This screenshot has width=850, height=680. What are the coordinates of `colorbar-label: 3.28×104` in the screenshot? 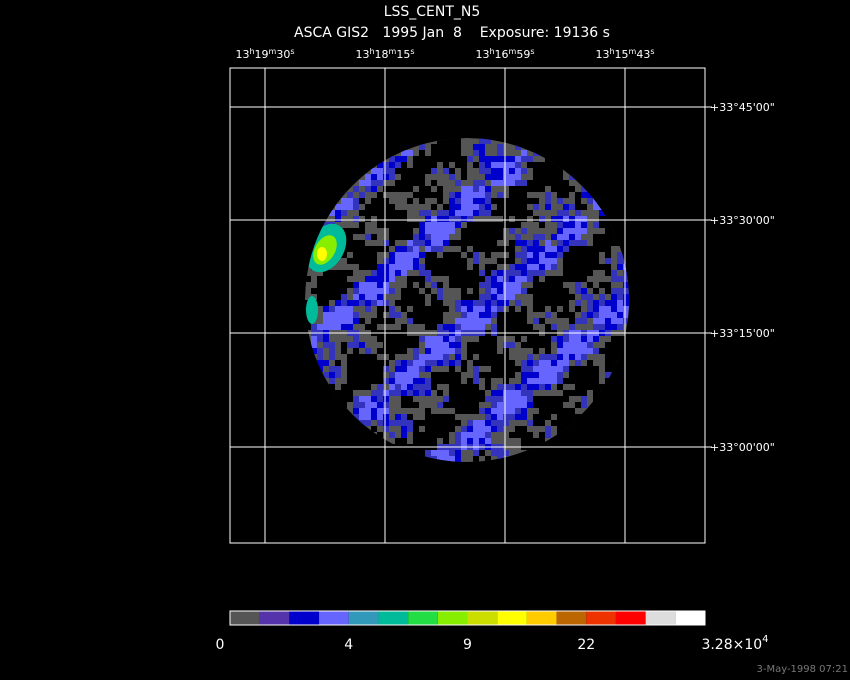 It's located at (734, 643).